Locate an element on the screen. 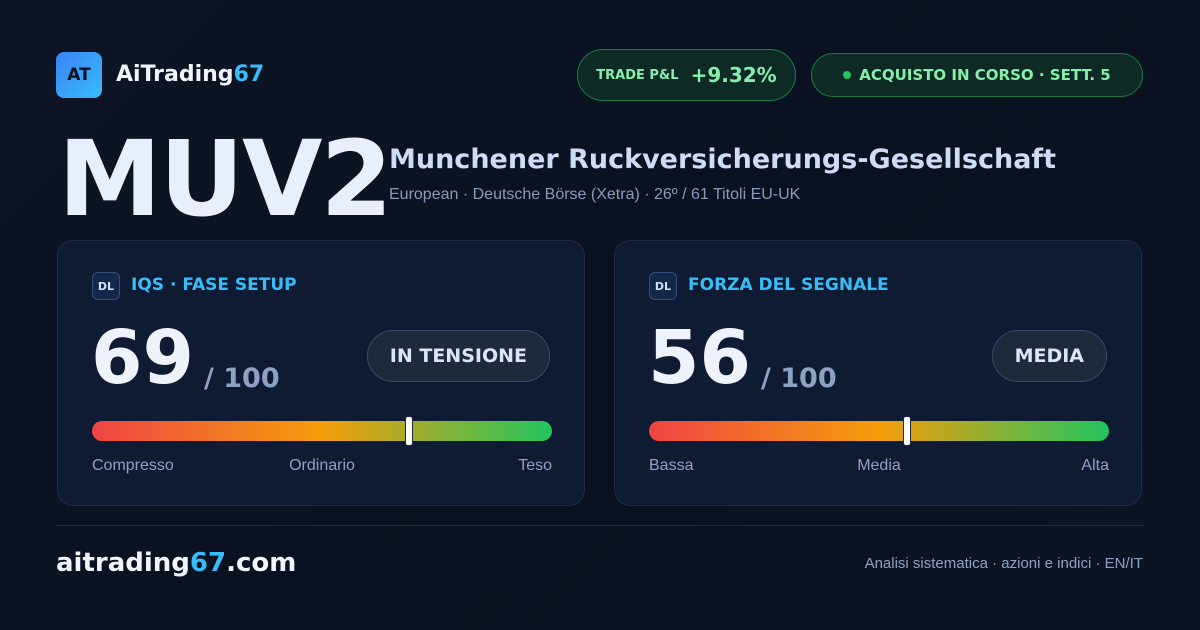  domain: aitrading67.com is located at coordinates (176, 563).